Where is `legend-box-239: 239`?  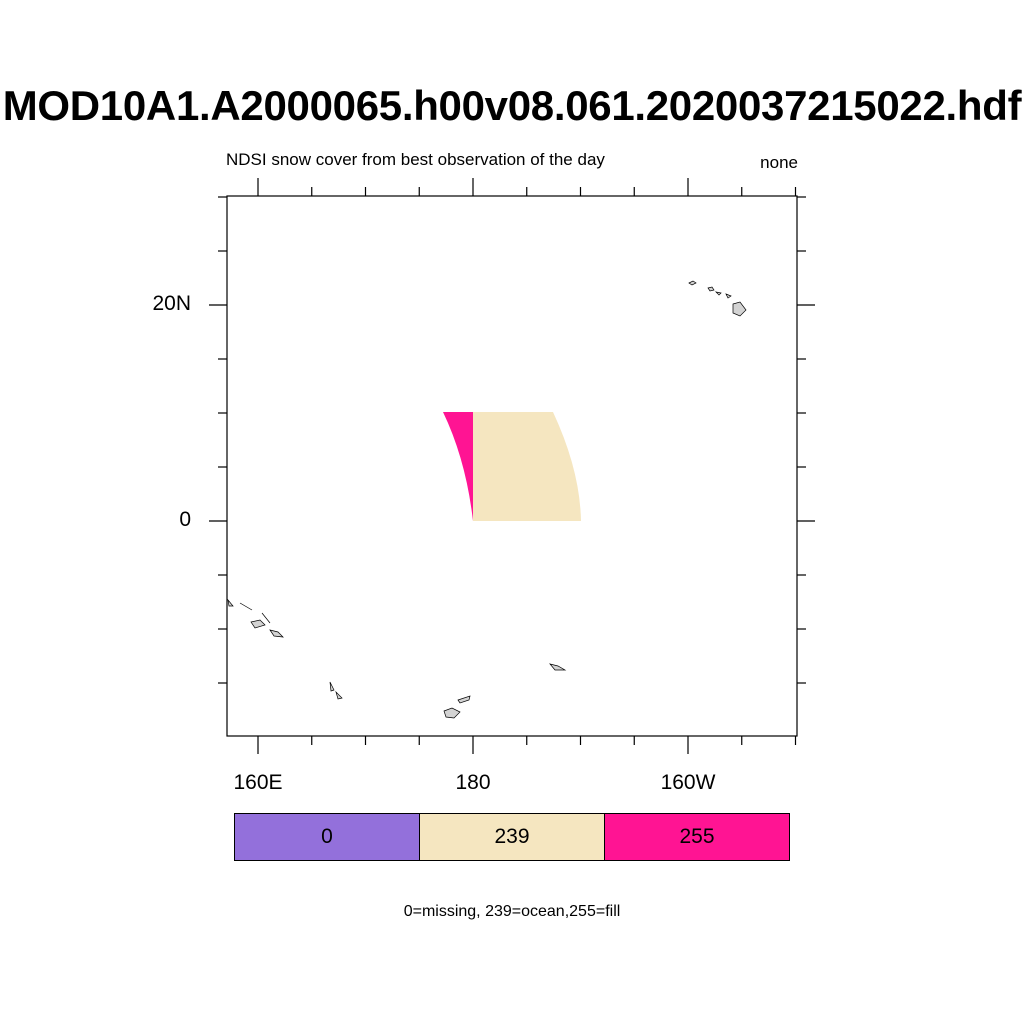
legend-box-239: 239 is located at coordinates (512, 837).